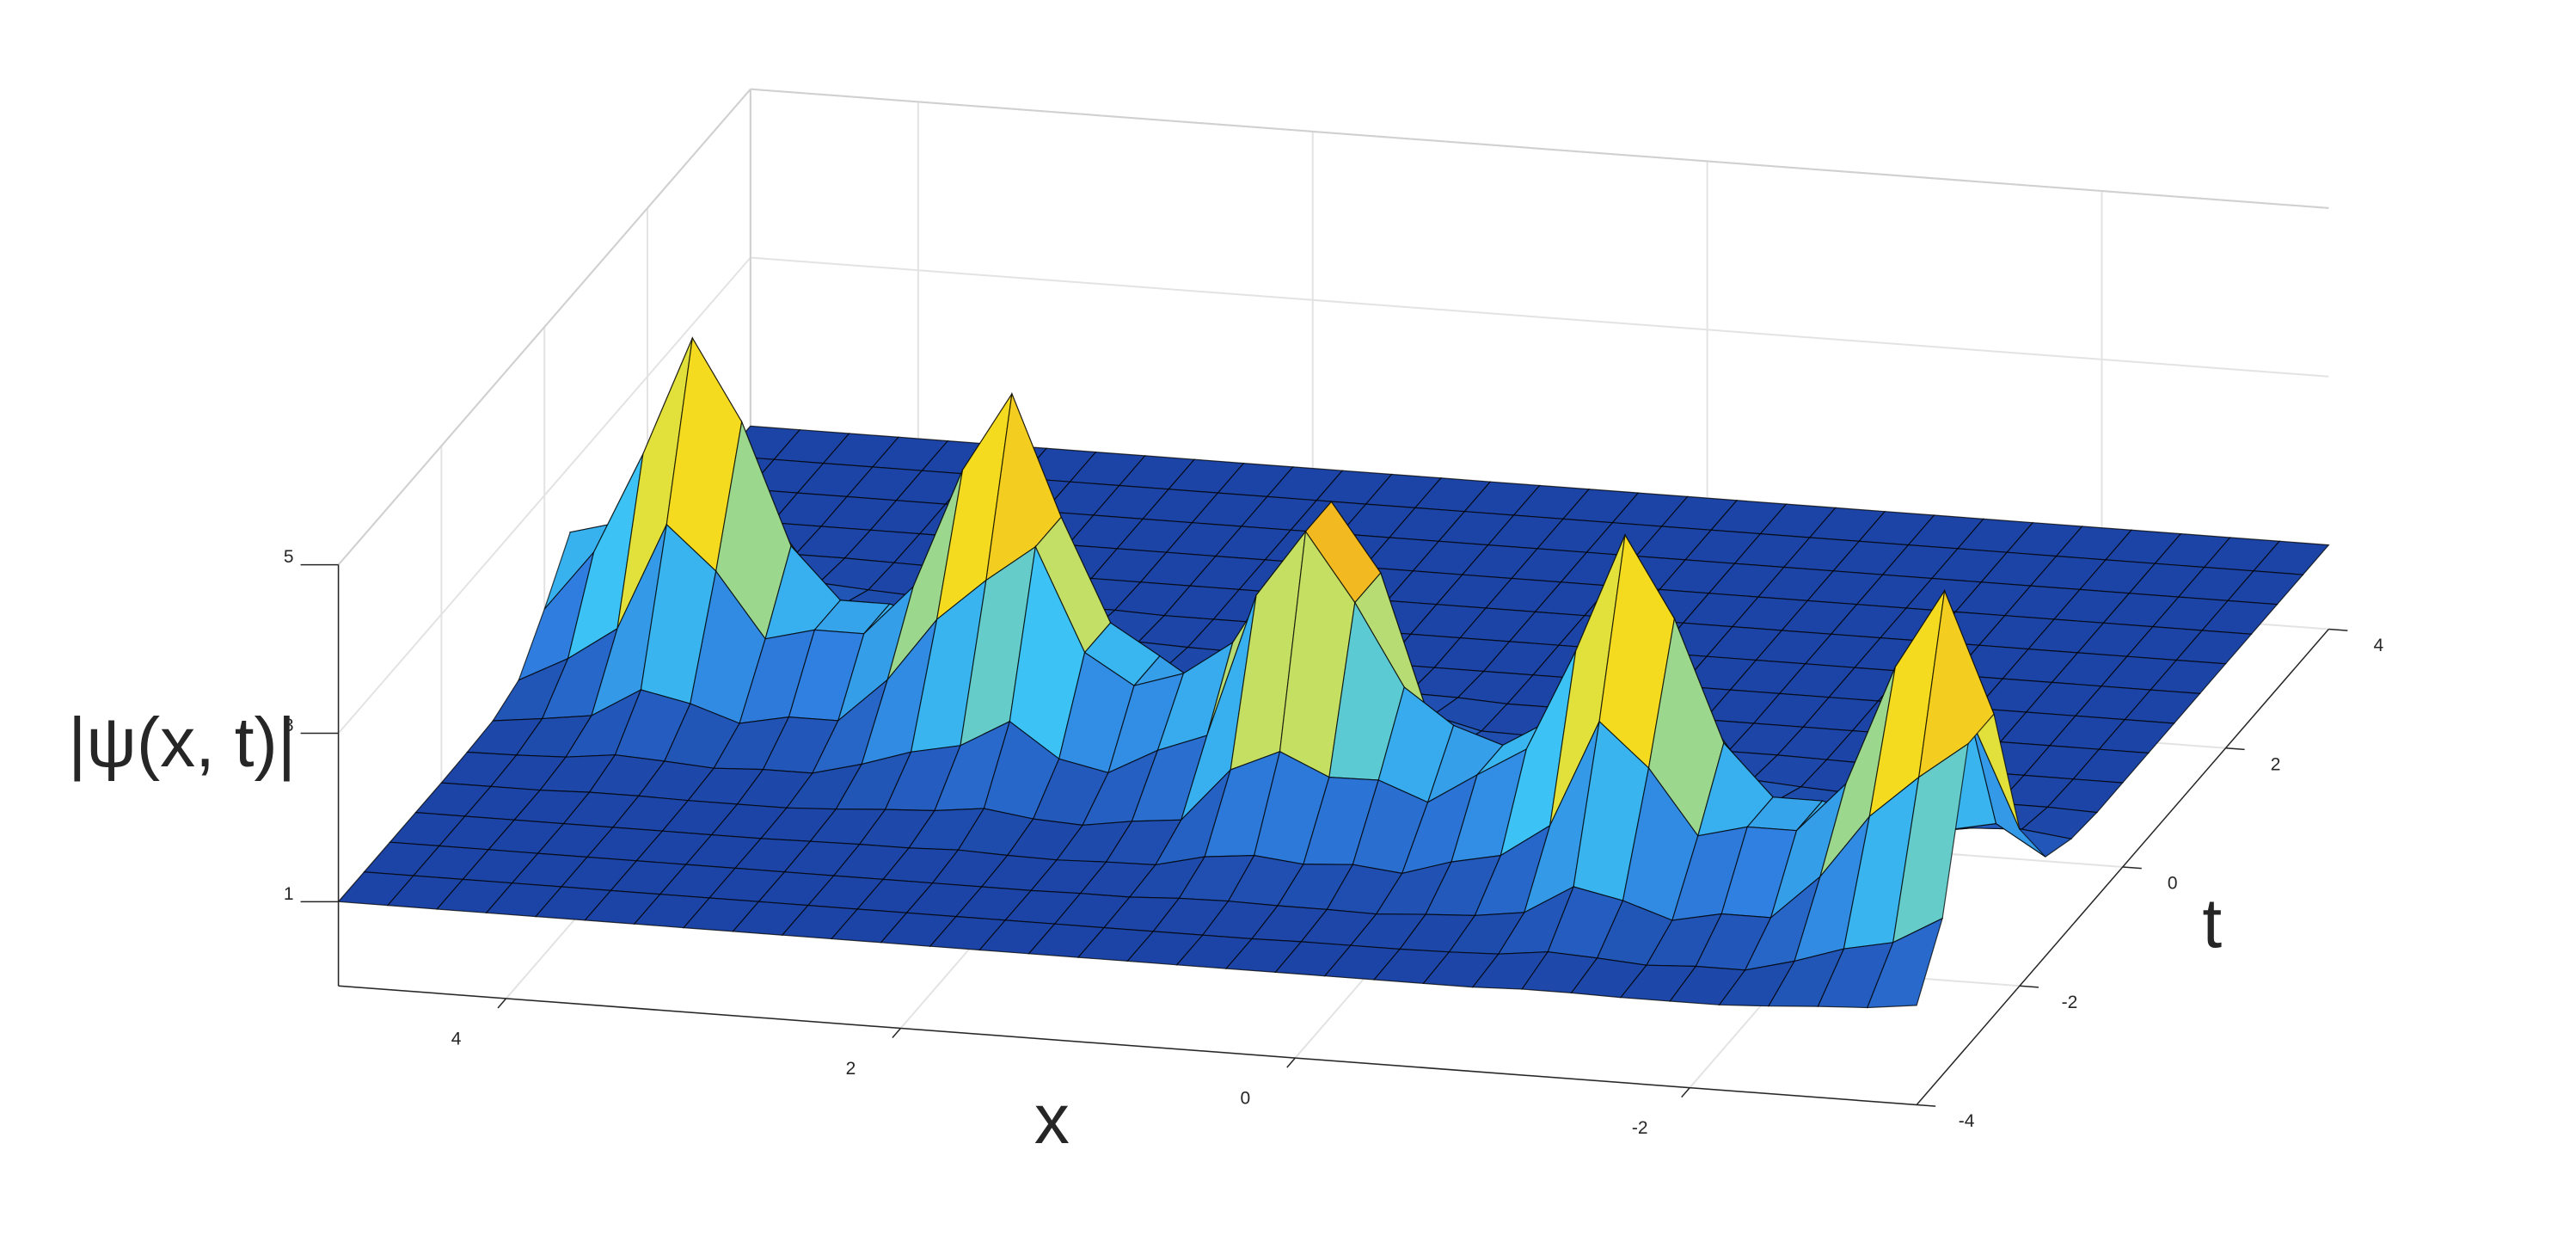 Image resolution: width=2576 pixels, height=1242 pixels. What do you see at coordinates (2276, 764) in the screenshot?
I see `y-tick-label: 2` at bounding box center [2276, 764].